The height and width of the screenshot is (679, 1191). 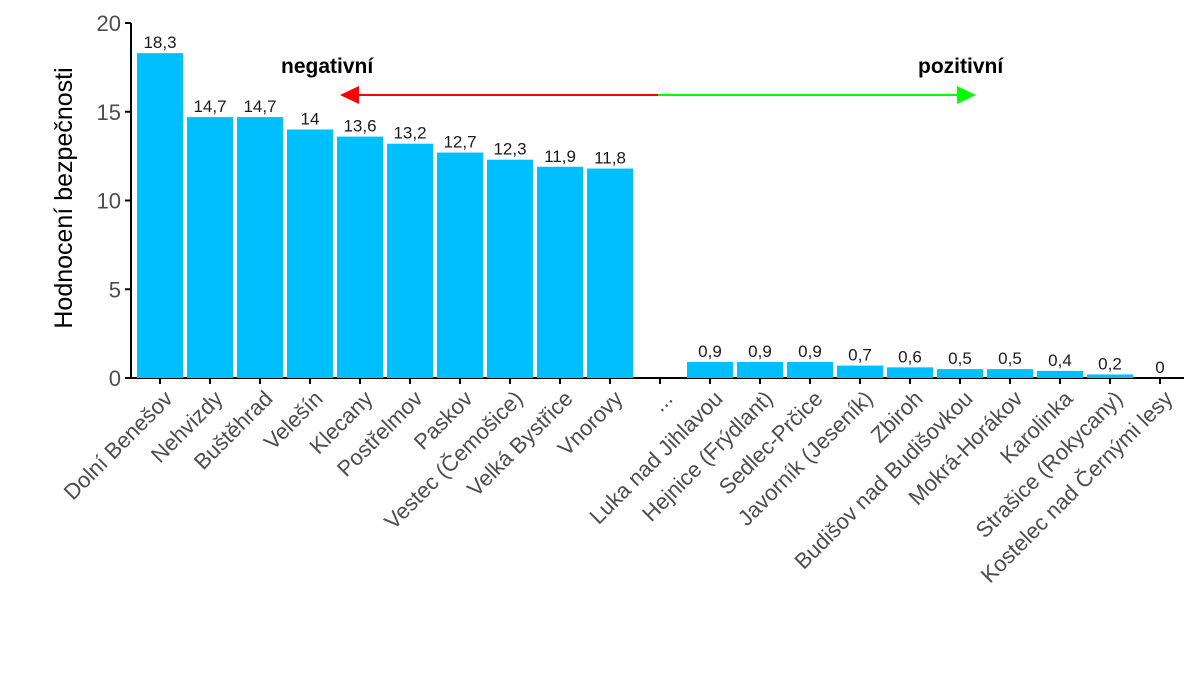 What do you see at coordinates (359, 126) in the screenshot?
I see `data-label: 13,6` at bounding box center [359, 126].